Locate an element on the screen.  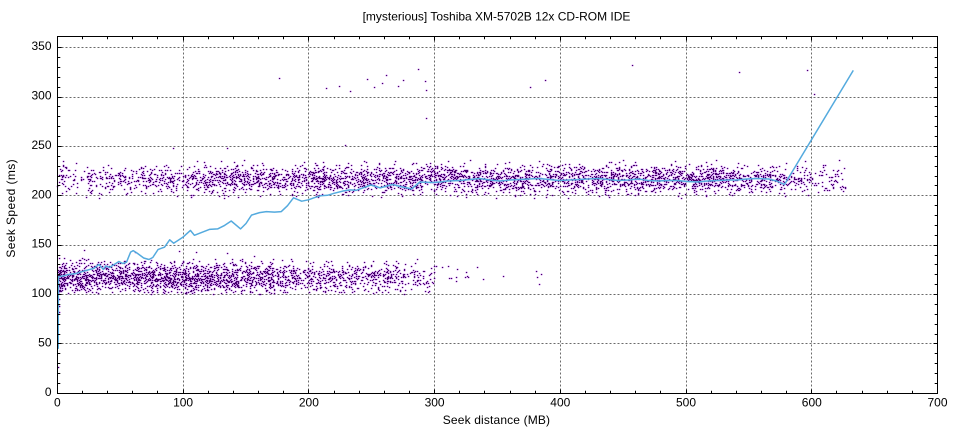
svg-text: 350 is located at coordinates (41, 46).